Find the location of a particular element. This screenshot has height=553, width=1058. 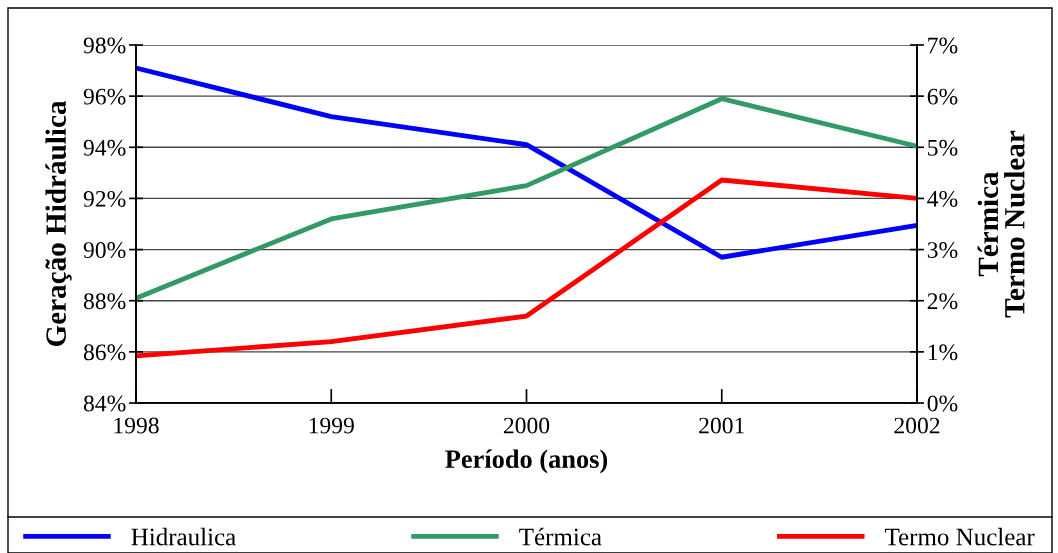

legend-label: Térmica is located at coordinates (560, 536).